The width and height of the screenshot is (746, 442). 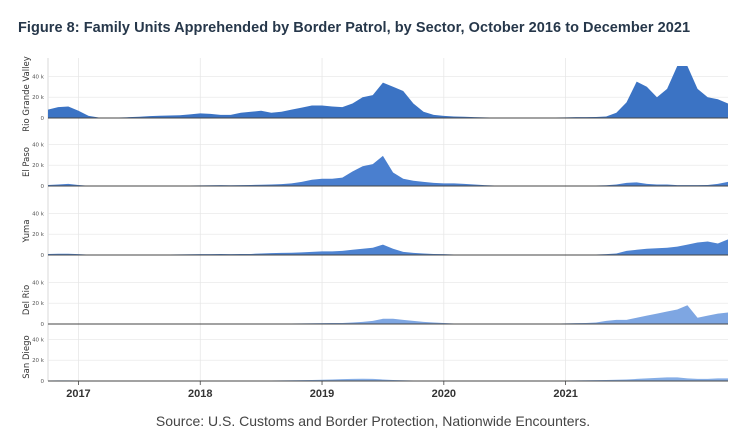 I want to click on rio-grande-valley-y-tick-label: 0, so click(x=43, y=119).